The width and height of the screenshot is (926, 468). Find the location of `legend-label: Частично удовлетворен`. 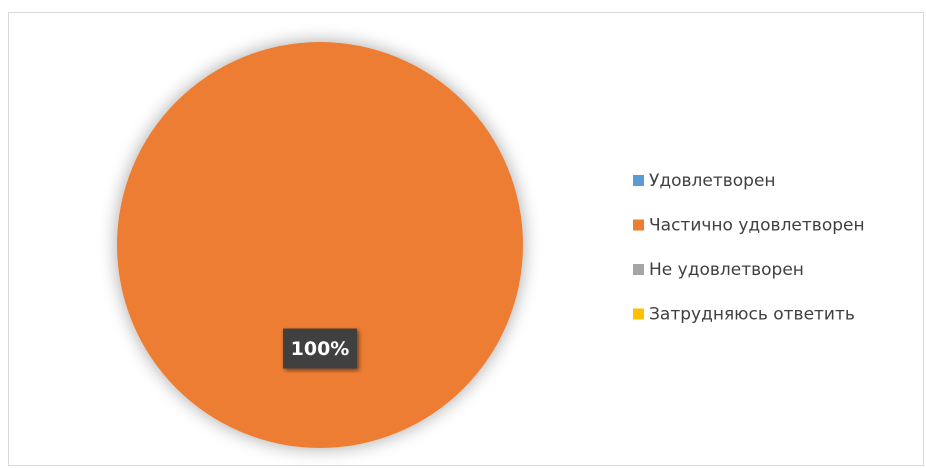

legend-label: Частично удовлетворен is located at coordinates (757, 226).